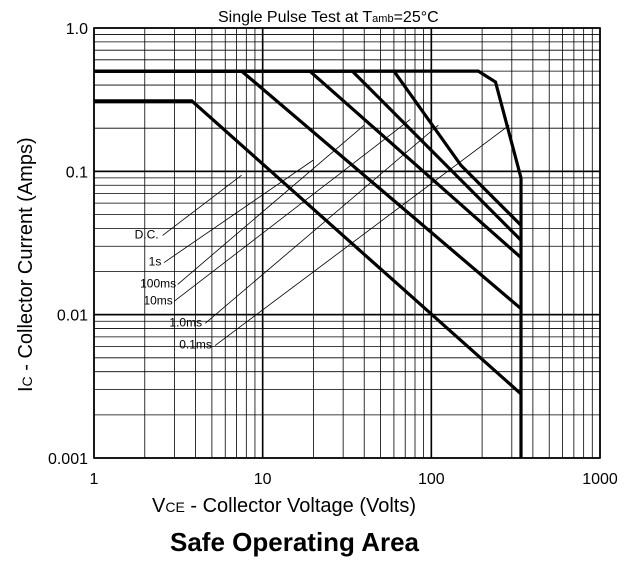  Describe the element at coordinates (295, 542) in the screenshot. I see `chart-caption: Safe Operating Area` at that location.